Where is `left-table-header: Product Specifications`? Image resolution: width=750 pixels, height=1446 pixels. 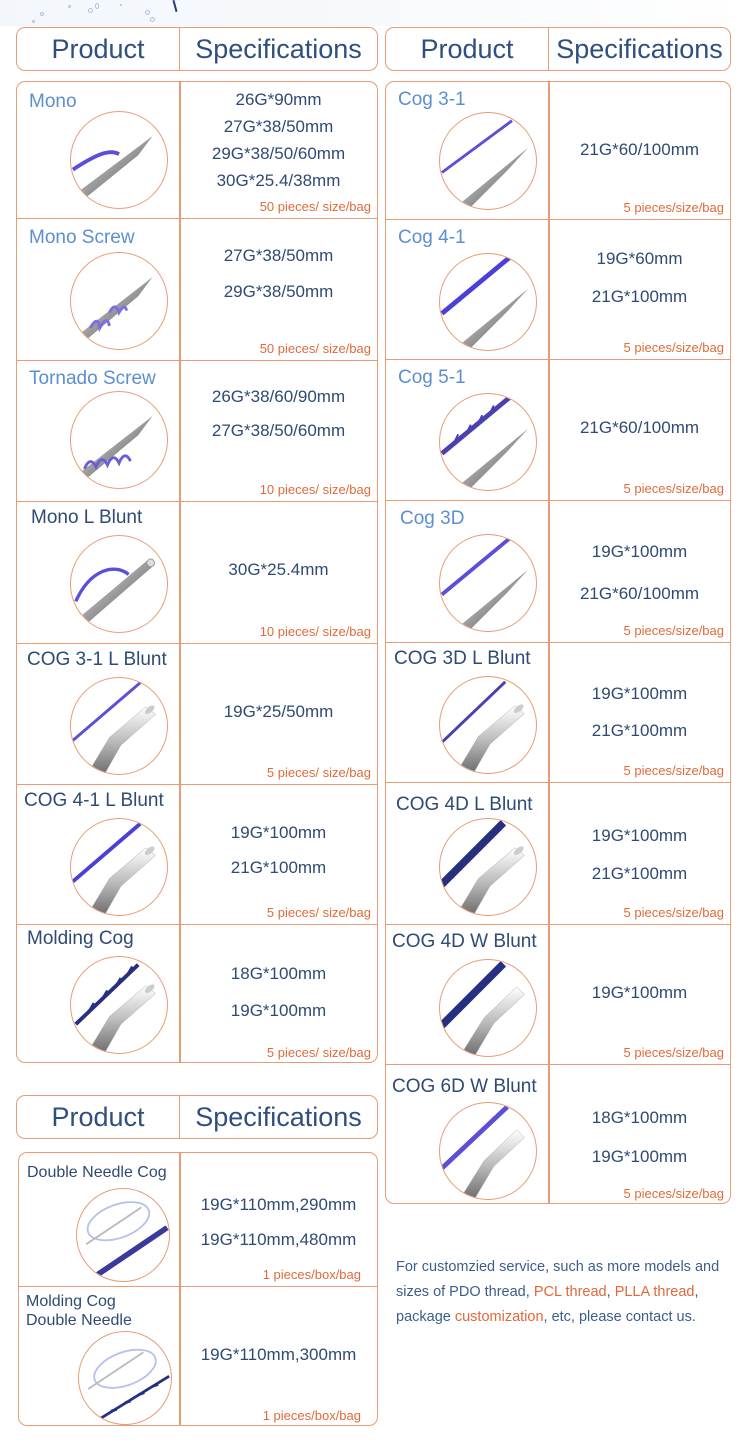
left-table-header: Product Specifications is located at coordinates (197, 49).